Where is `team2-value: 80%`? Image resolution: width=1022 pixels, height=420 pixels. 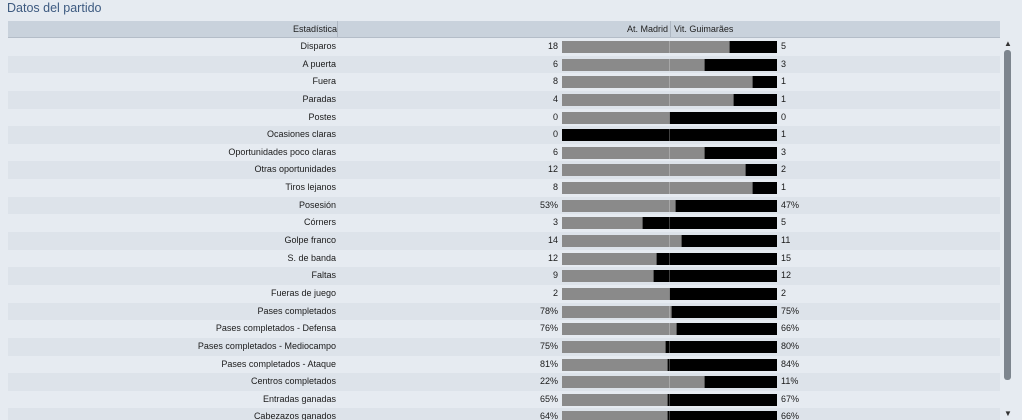
team2-value: 80% is located at coordinates (790, 345).